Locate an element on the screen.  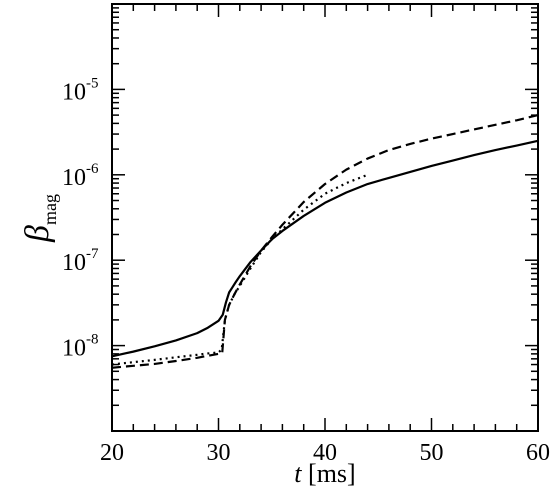
x-axis-label: t [ms] is located at coordinates (324, 473).